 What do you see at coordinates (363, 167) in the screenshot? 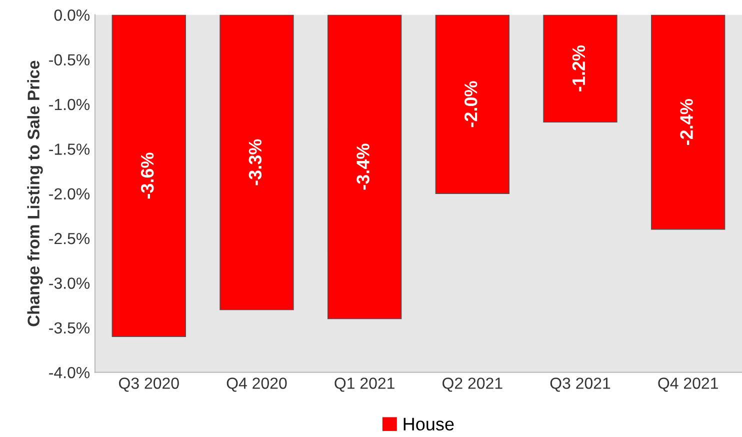
I see `data-label: -3.4%` at bounding box center [363, 167].